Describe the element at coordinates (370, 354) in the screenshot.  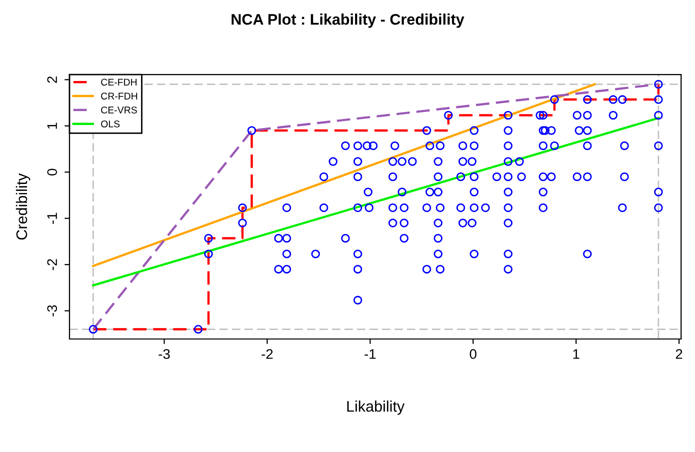
I see `x-tick-label: -1` at that location.